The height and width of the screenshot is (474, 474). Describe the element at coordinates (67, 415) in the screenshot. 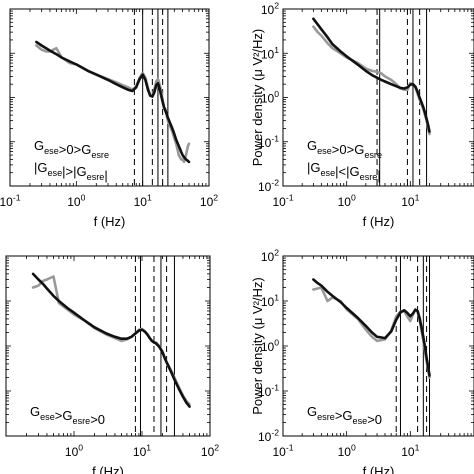

I see `annotation-text: Gese>Gesre>0` at that location.